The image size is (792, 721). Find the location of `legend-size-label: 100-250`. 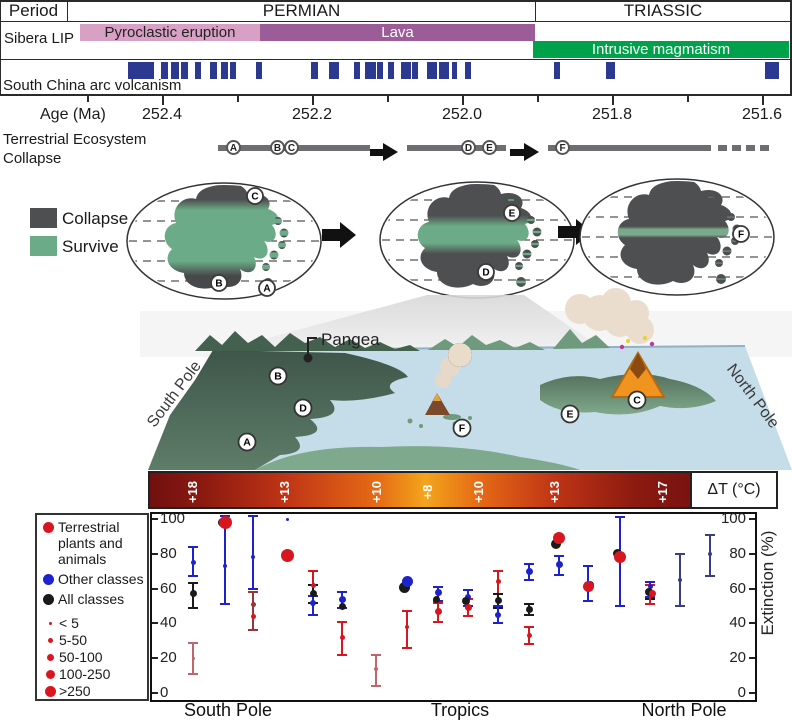

legend-size-label: 100-250 is located at coordinates (85, 674).